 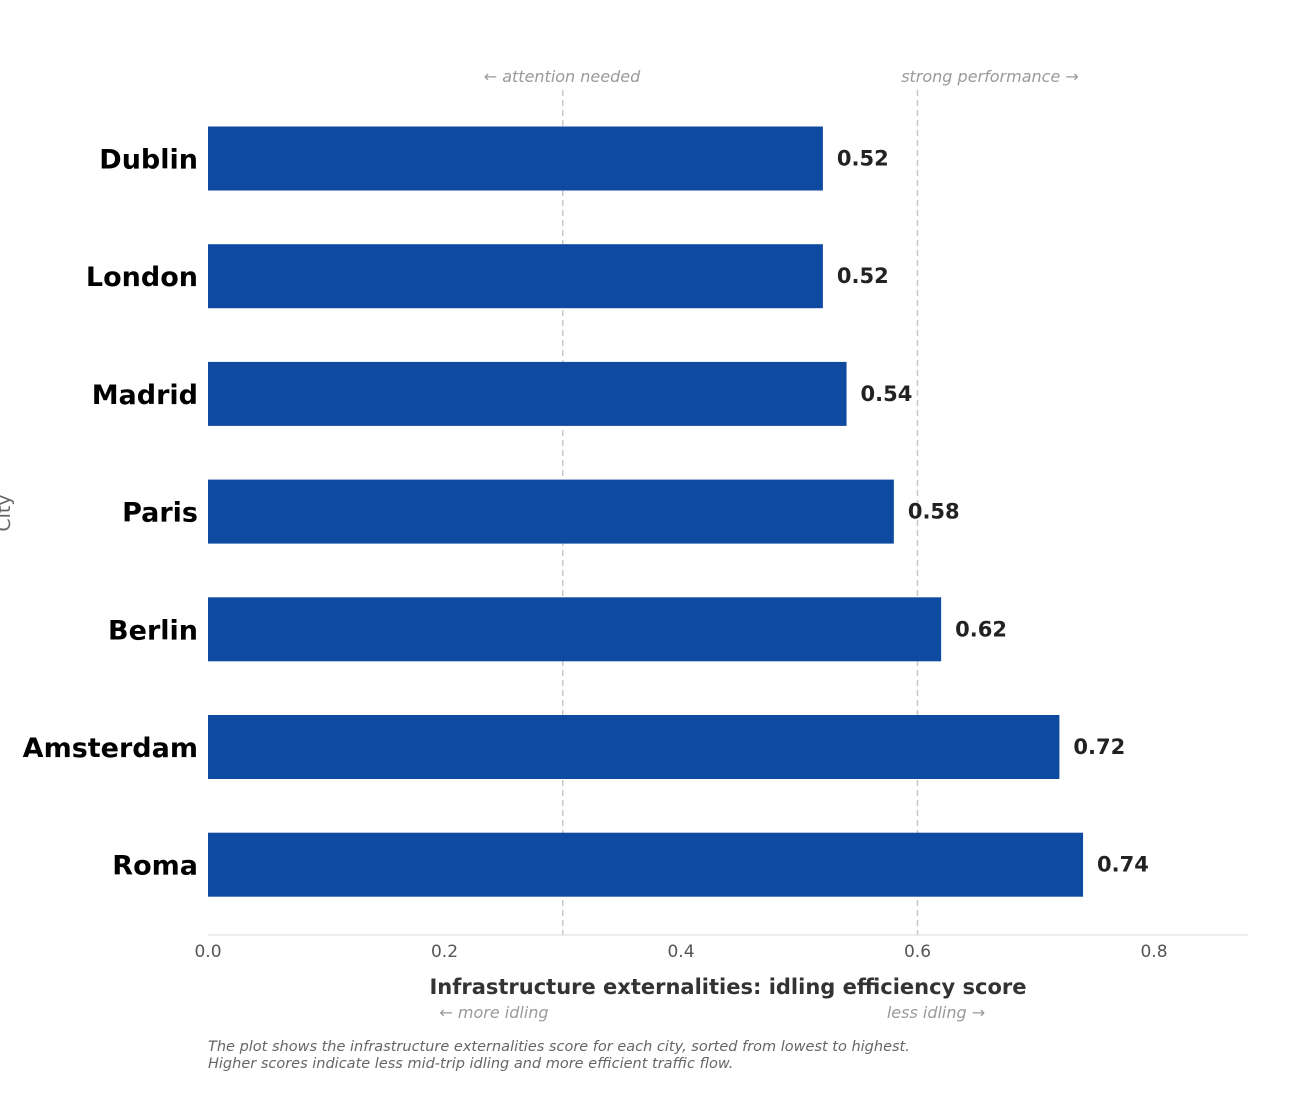 I want to click on bar-london, so click(x=515, y=276).